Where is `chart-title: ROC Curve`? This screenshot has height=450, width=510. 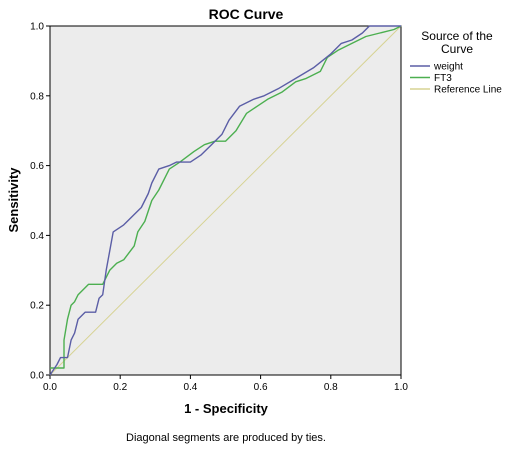
chart-title: ROC Curve is located at coordinates (246, 14).